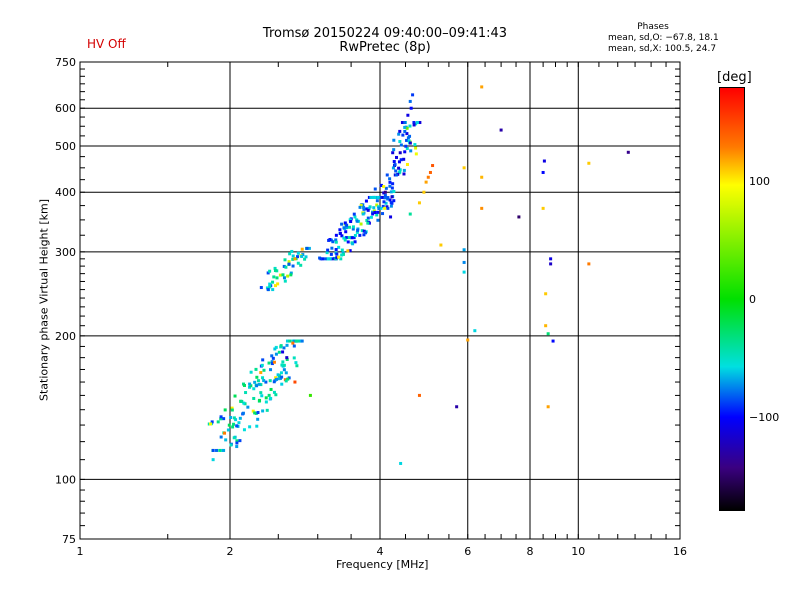  What do you see at coordinates (65, 192) in the screenshot?
I see `y-tick-label: 400` at bounding box center [65, 192].